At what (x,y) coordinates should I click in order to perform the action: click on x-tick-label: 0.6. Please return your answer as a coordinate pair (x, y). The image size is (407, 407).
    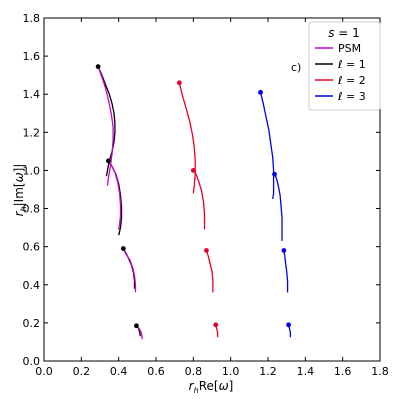
    Looking at the image, I should click on (156, 371).